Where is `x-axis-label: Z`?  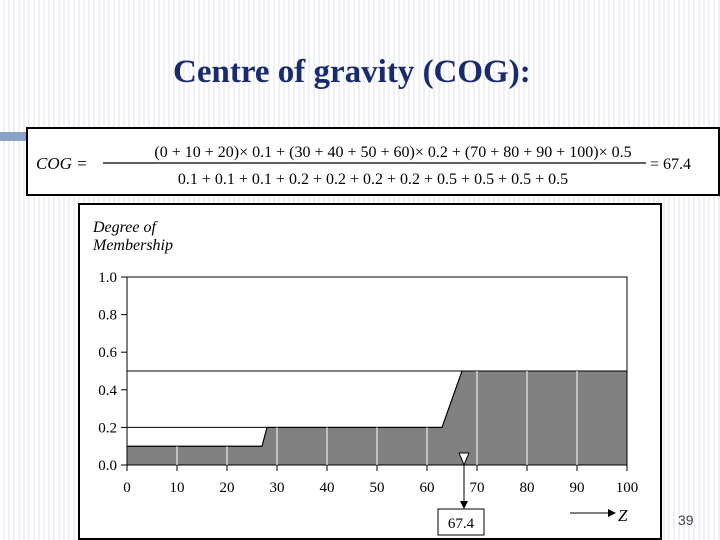
x-axis-label: Z is located at coordinates (623, 515).